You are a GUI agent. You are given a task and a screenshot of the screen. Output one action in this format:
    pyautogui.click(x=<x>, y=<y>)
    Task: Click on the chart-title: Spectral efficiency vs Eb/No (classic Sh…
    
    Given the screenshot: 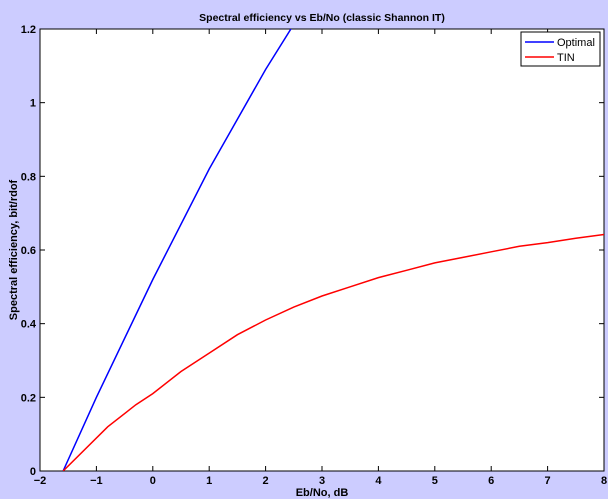 What is the action you would take?
    pyautogui.click(x=322, y=18)
    